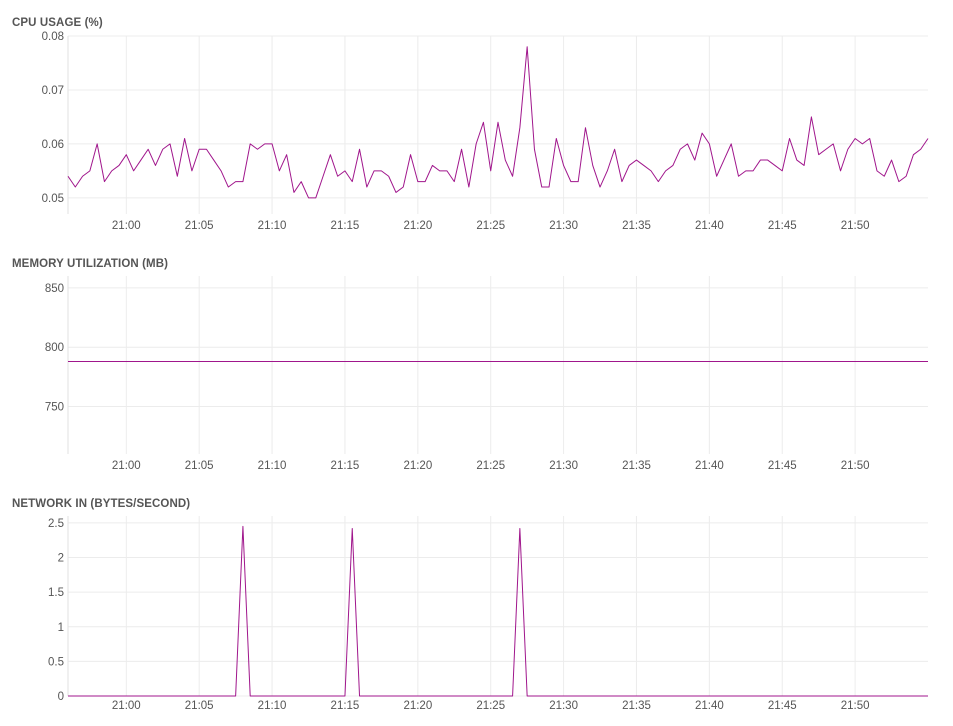  What do you see at coordinates (126, 466) in the screenshot?
I see `memory-x-tick-label: 21:00` at bounding box center [126, 466].